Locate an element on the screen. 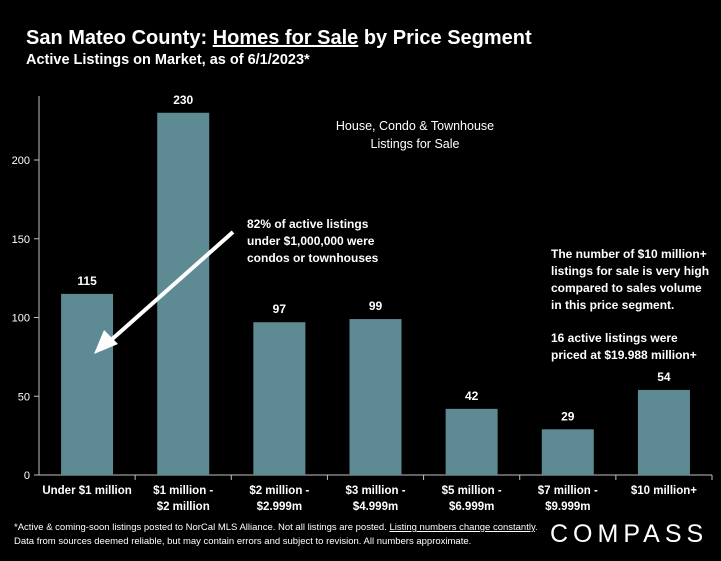 The width and height of the screenshot is (721, 561). x-tick-label: $2 million is located at coordinates (183, 507).